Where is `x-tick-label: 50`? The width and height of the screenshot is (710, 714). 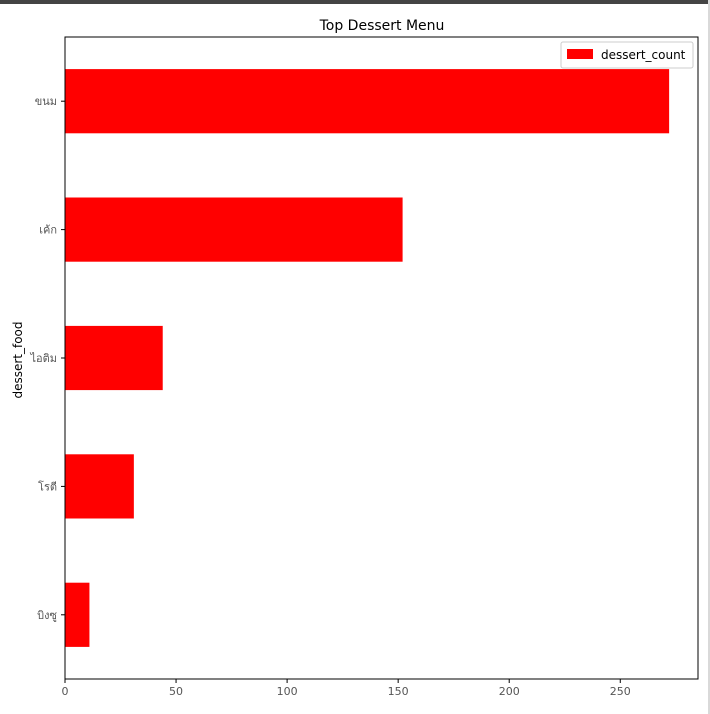 x-tick-label: 50 is located at coordinates (176, 691).